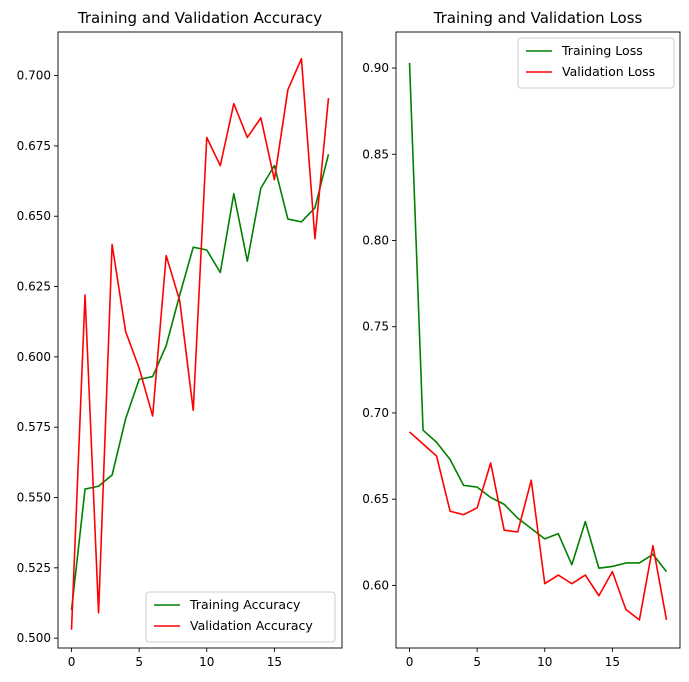 Image resolution: width=689 pixels, height=682 pixels. Describe the element at coordinates (608, 71) in the screenshot. I see `legend-label-1: Validation Loss` at that location.